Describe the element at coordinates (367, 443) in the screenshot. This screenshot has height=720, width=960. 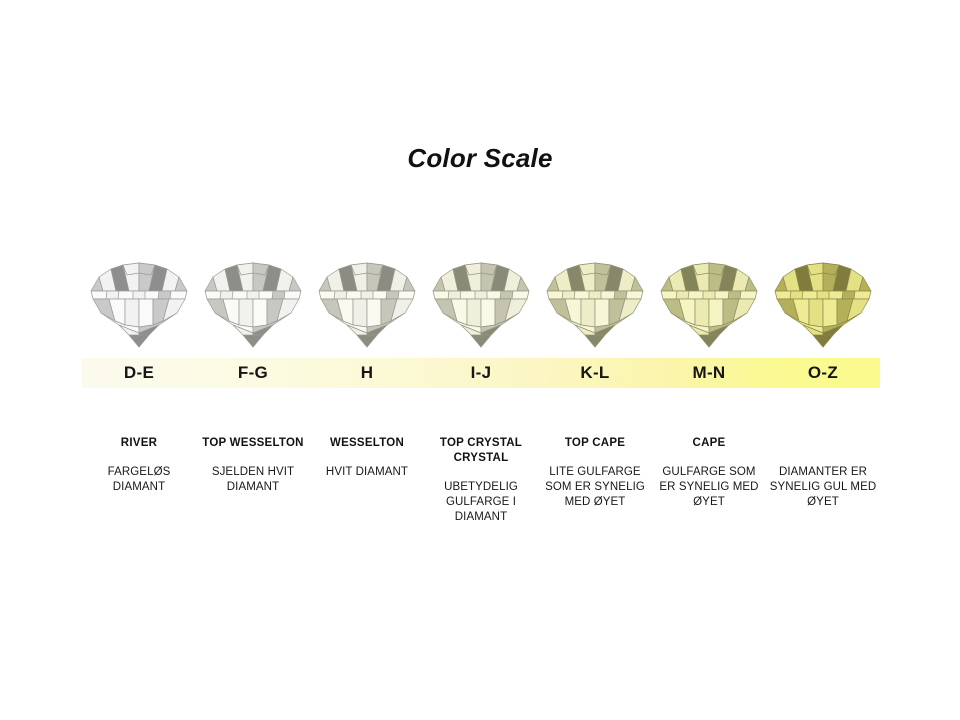
I see `grade-name-heading: WESSELTON` at that location.